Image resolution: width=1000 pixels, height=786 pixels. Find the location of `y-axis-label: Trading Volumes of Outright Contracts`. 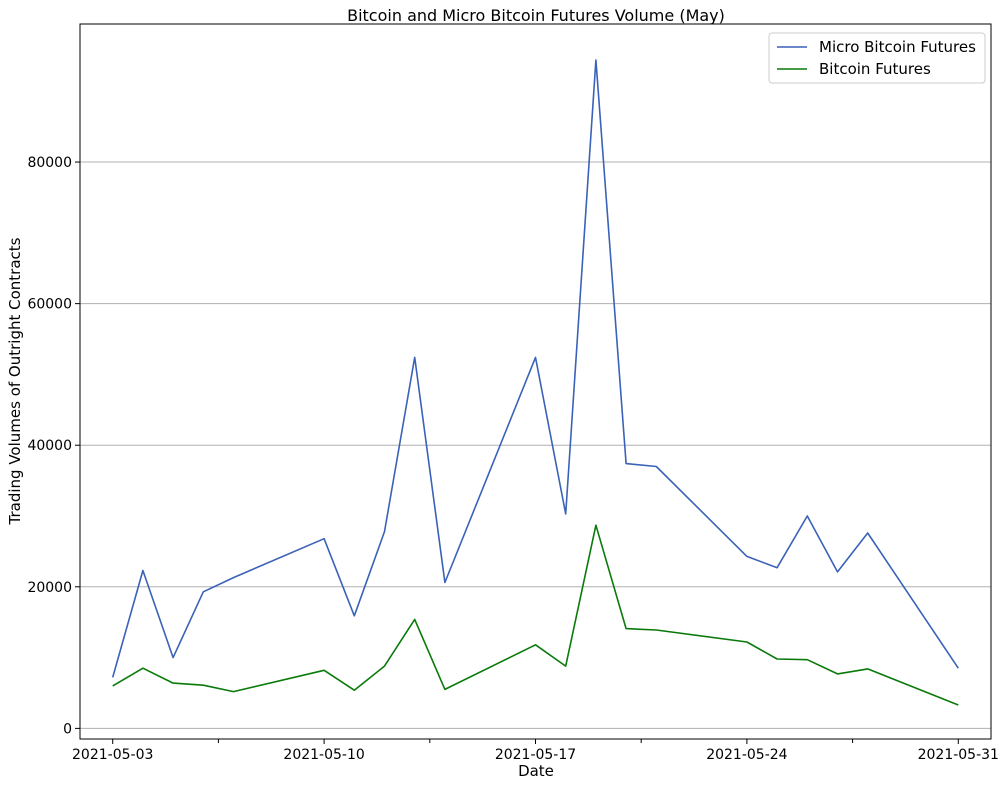

y-axis-label: Trading Volumes of Outright Contracts is located at coordinates (15, 381).